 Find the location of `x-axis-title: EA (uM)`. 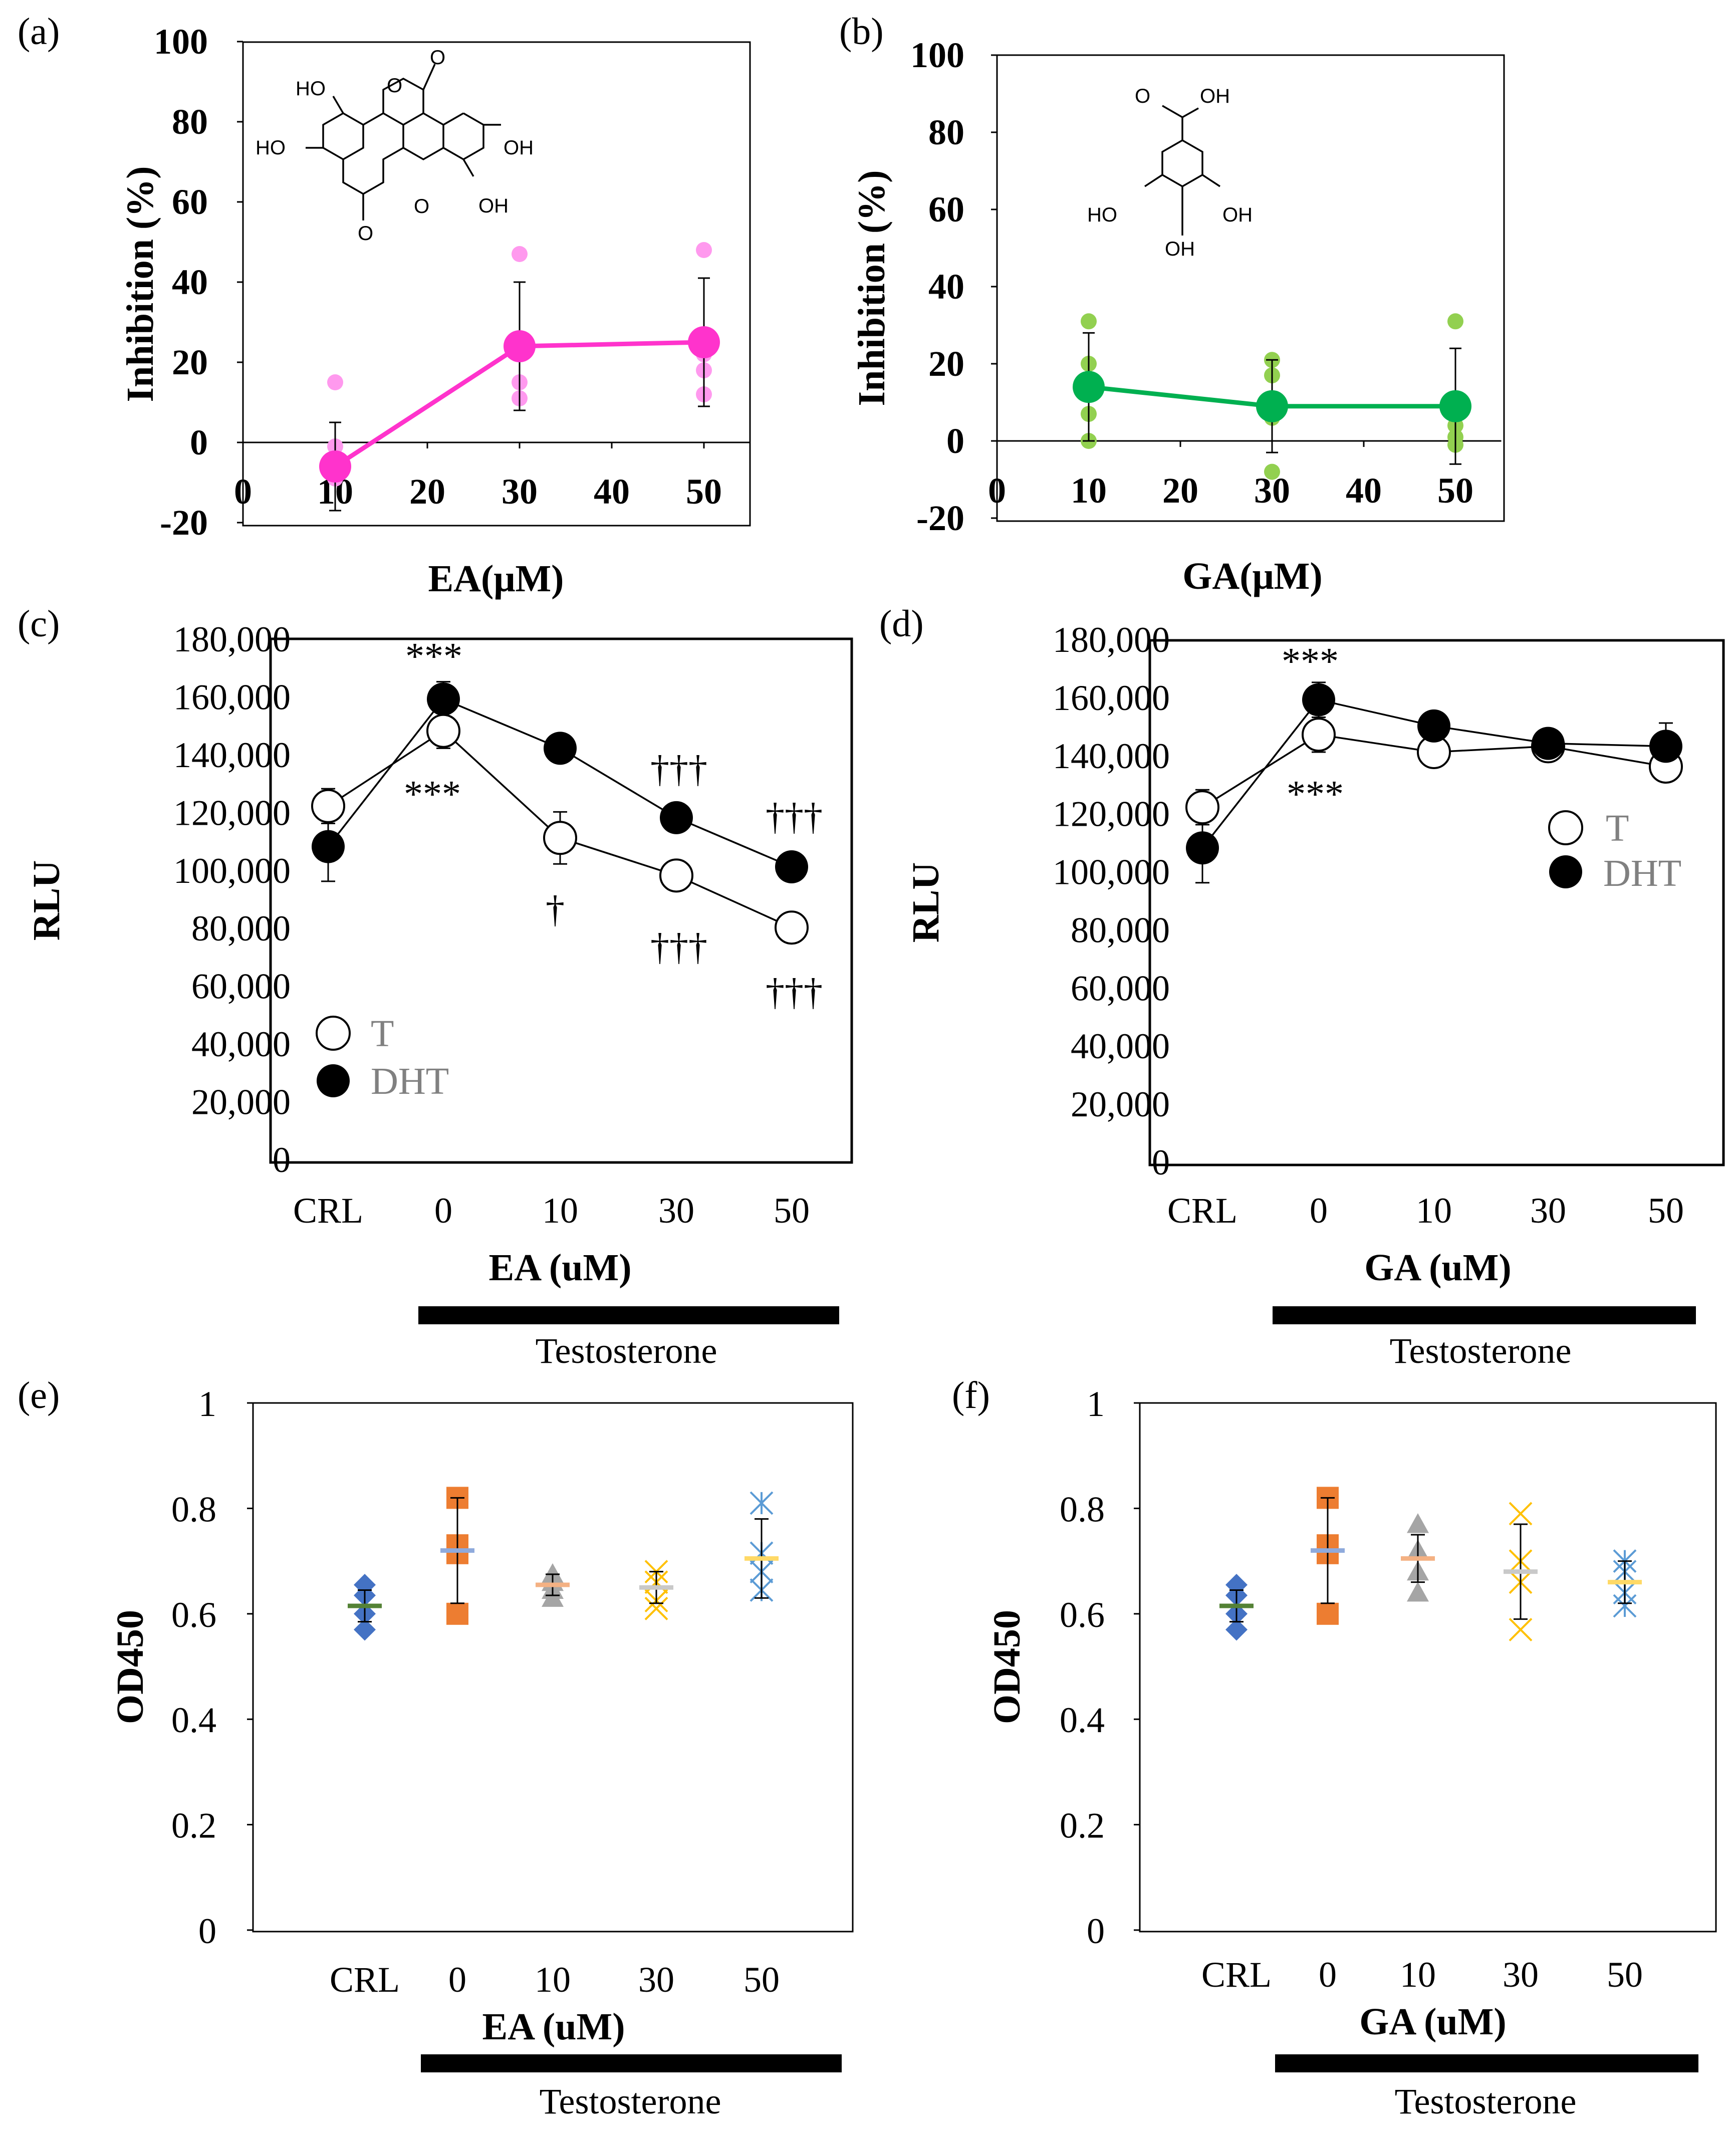

x-axis-title: EA (uM) is located at coordinates (553, 2027).